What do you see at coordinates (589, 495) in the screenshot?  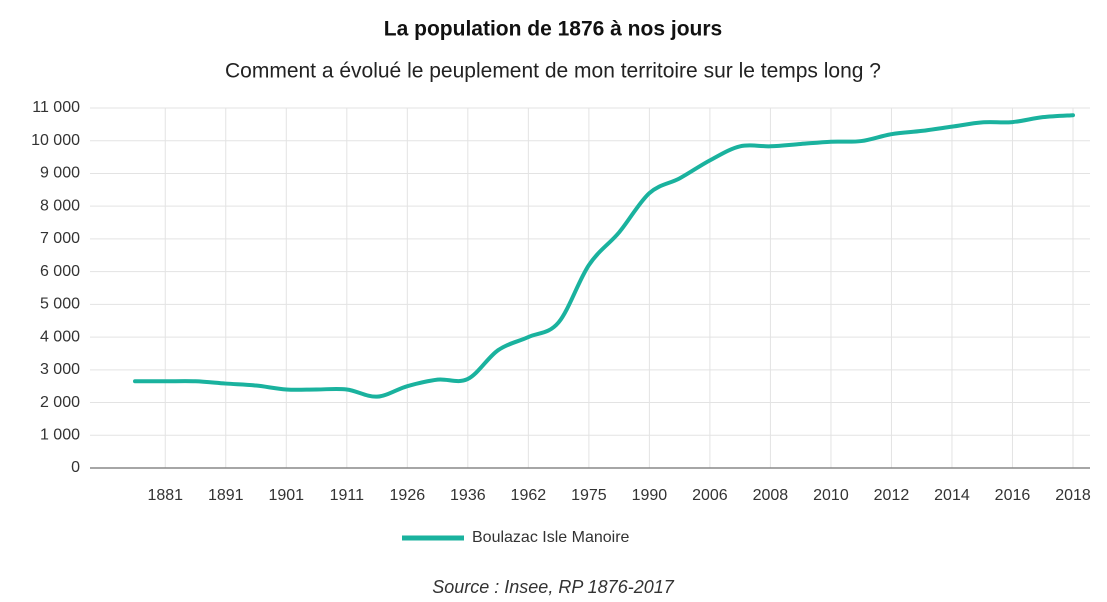 I see `x-tick-label: 1975` at bounding box center [589, 495].